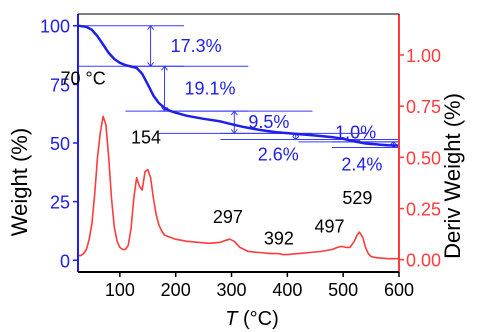 Image resolution: width=480 pixels, height=332 pixels. Describe the element at coordinates (257, 319) in the screenshot. I see `x-axis-label-unit: (°C)` at that location.